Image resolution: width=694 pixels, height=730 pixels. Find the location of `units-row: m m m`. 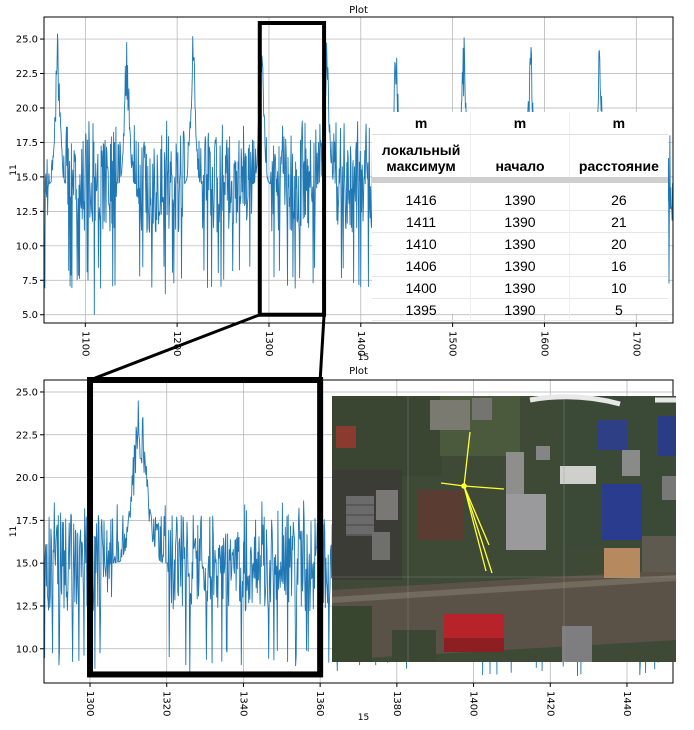

units-row: m m m is located at coordinates (520, 123).